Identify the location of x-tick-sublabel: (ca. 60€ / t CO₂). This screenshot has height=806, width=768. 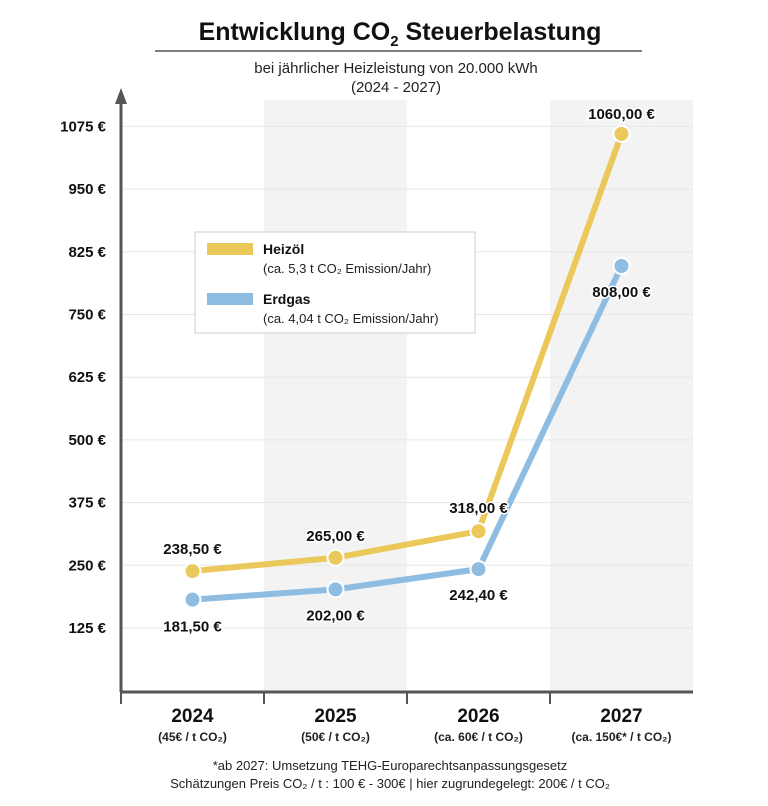
(478, 737).